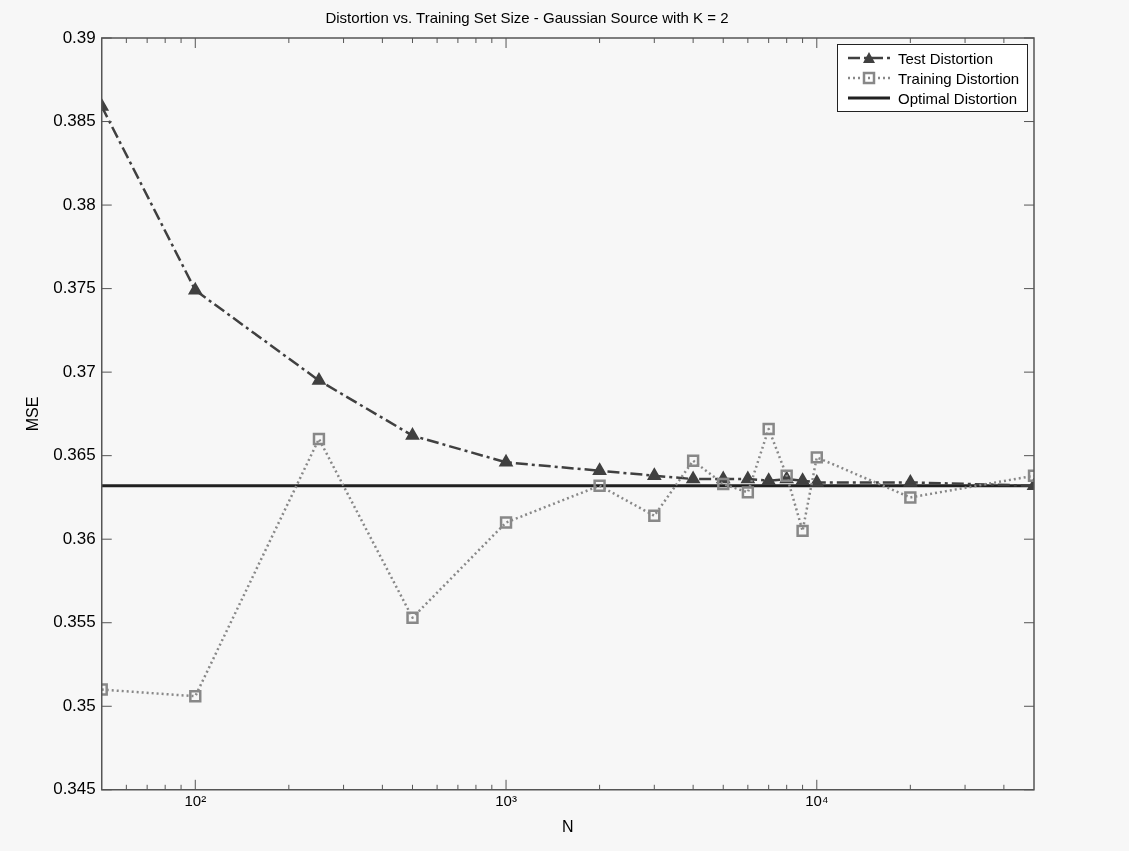 The width and height of the screenshot is (1129, 851). Describe the element at coordinates (74, 288) in the screenshot. I see `y-tick-label: 0.375` at that location.